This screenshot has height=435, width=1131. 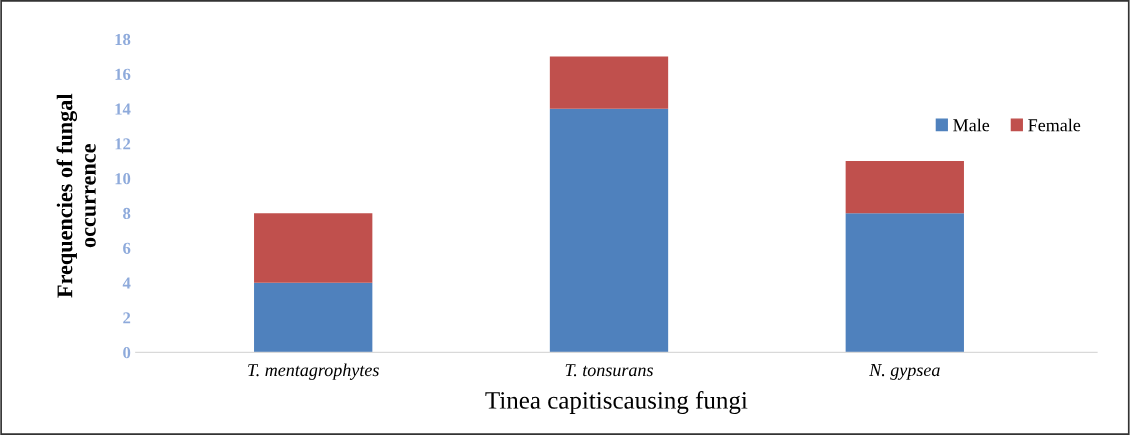 What do you see at coordinates (123, 179) in the screenshot?
I see `y-tick-label: 10` at bounding box center [123, 179].